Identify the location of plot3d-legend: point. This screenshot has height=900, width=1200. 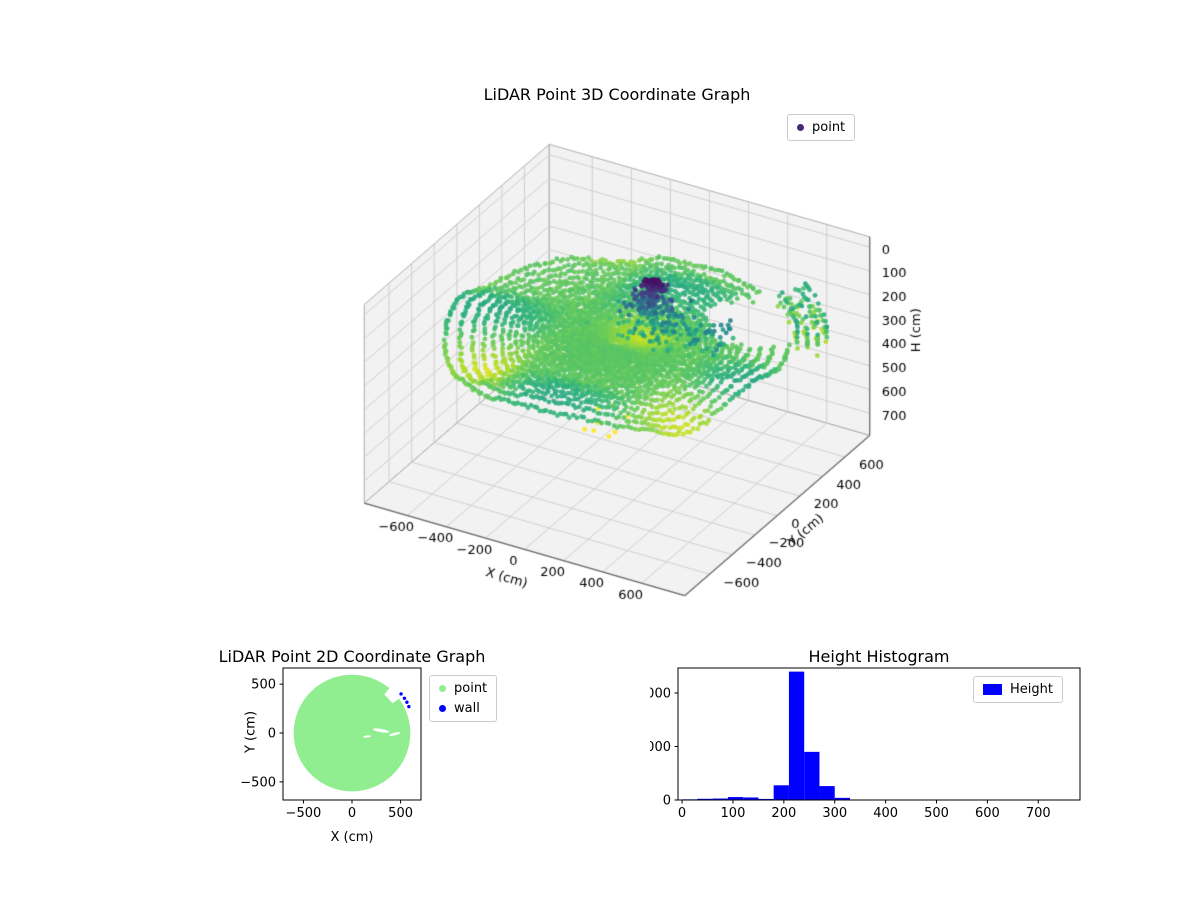
(821, 127).